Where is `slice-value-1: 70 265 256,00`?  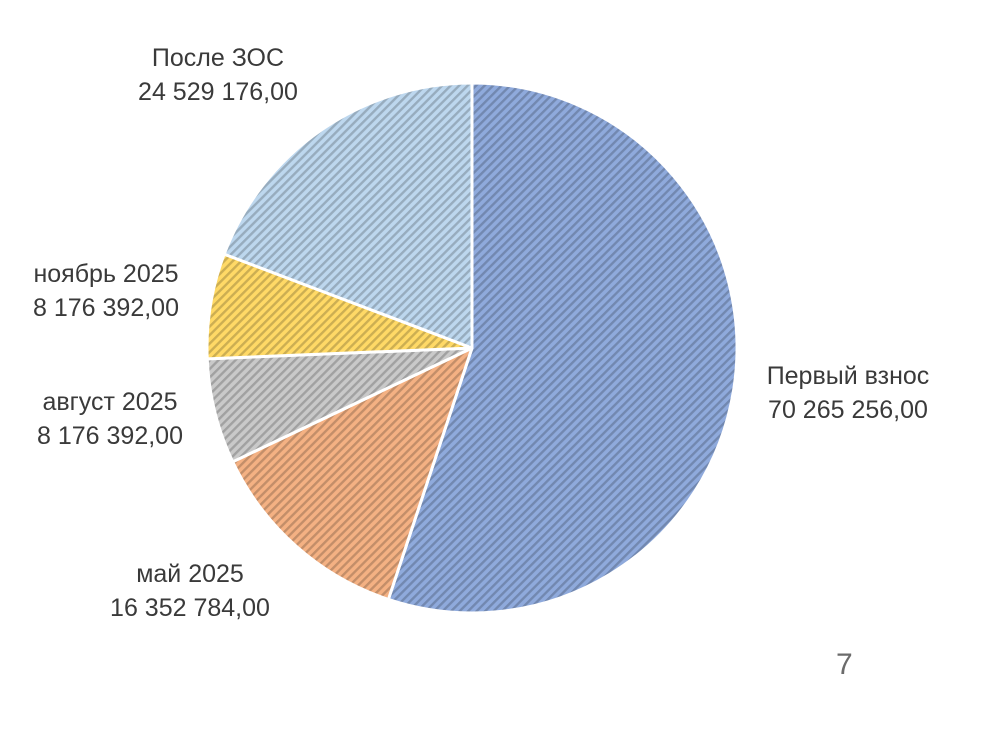 slice-value-1: 70 265 256,00 is located at coordinates (848, 410).